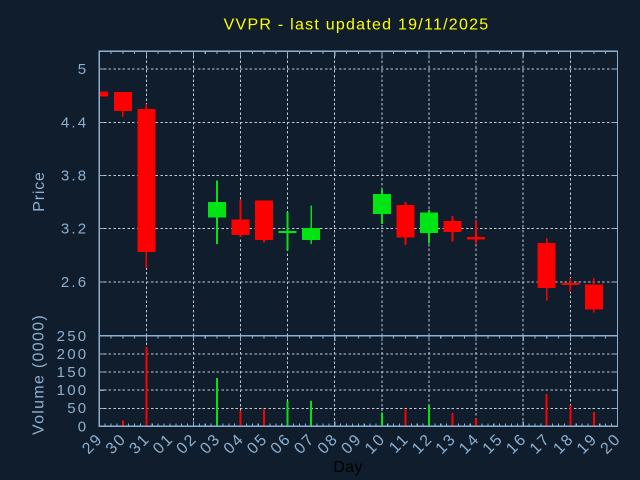 This screenshot has height=480, width=640. Describe the element at coordinates (73, 372) in the screenshot. I see `svg-text: 150` at that location.